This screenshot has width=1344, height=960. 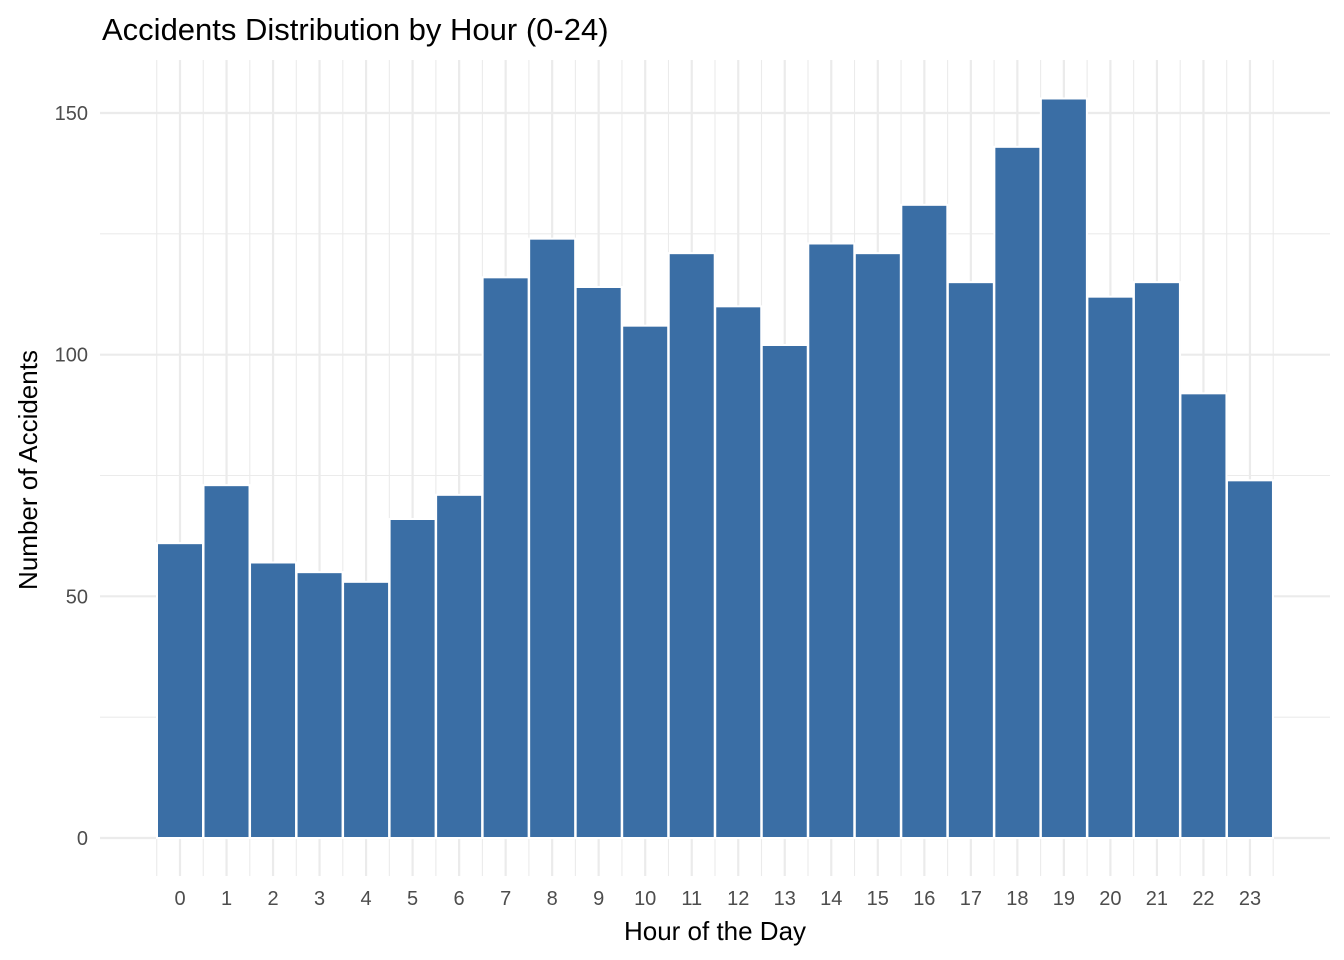 What do you see at coordinates (1250, 899) in the screenshot?
I see `x-tick-label: 23` at bounding box center [1250, 899].